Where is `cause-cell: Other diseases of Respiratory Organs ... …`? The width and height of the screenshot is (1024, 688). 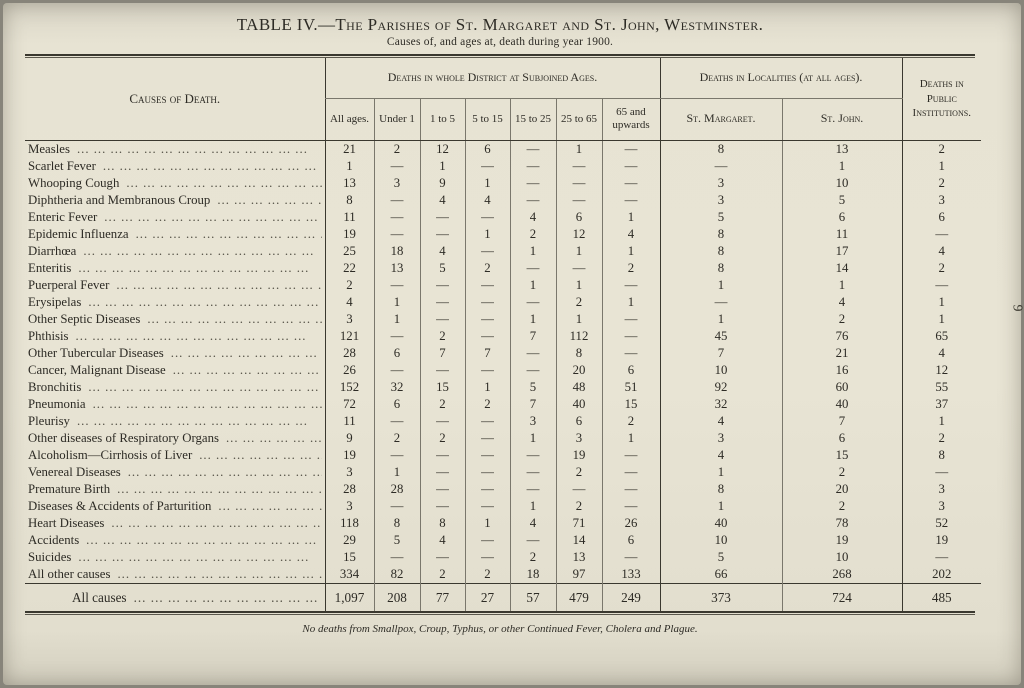 cause-cell: Other diseases of Respiratory Organs ... … is located at coordinates (175, 438).